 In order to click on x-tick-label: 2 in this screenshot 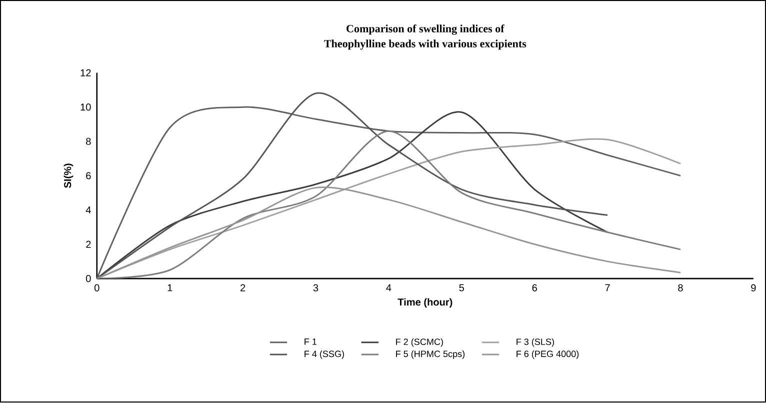, I will do `click(243, 288)`.